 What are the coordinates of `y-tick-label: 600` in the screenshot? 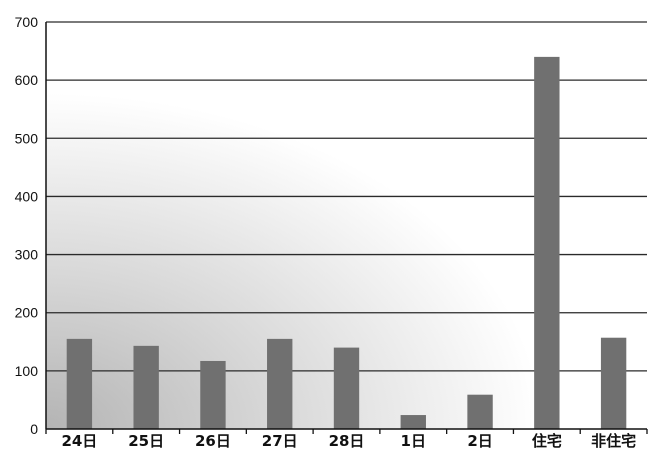 It's located at (27, 80).